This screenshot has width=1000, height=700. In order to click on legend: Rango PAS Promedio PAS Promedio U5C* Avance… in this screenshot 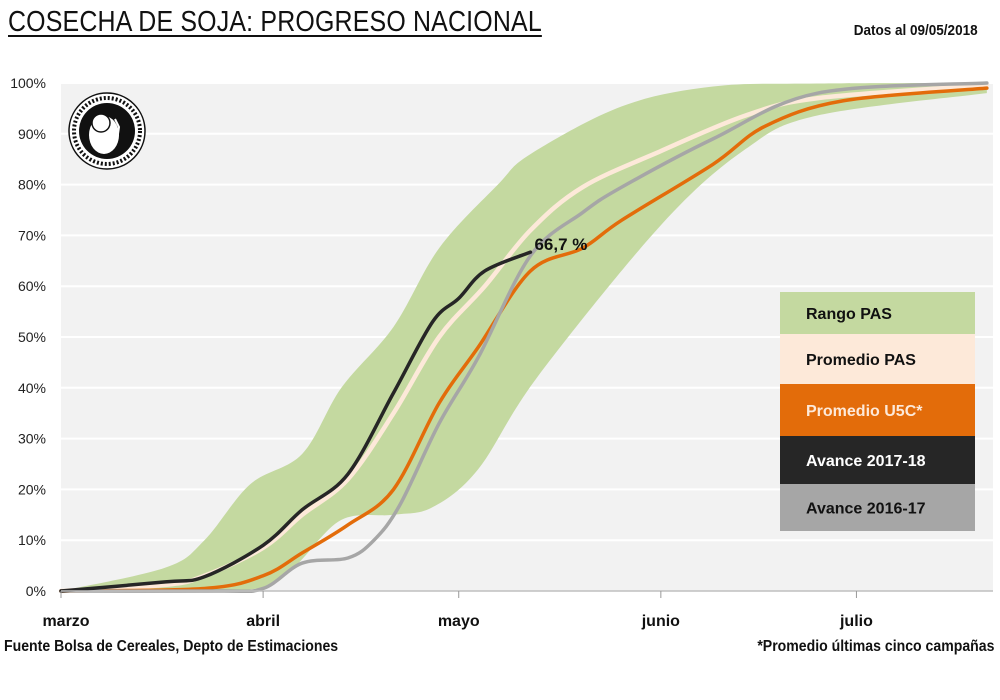, I will do `click(877, 411)`.